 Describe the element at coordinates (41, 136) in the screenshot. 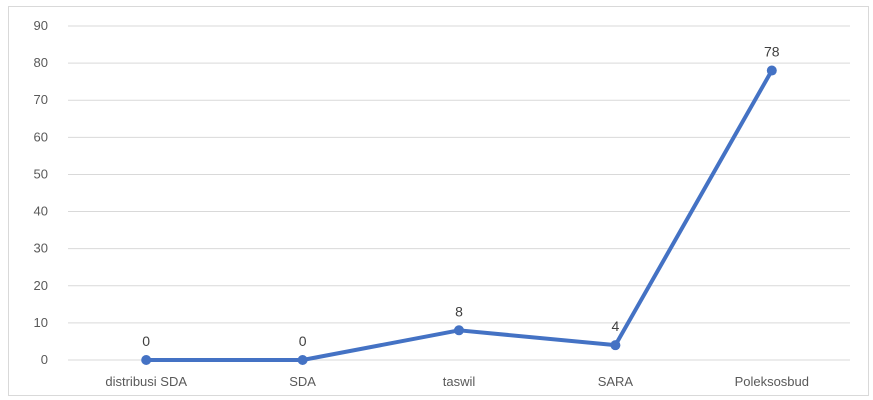

I see `y-tick-label: 60` at that location.